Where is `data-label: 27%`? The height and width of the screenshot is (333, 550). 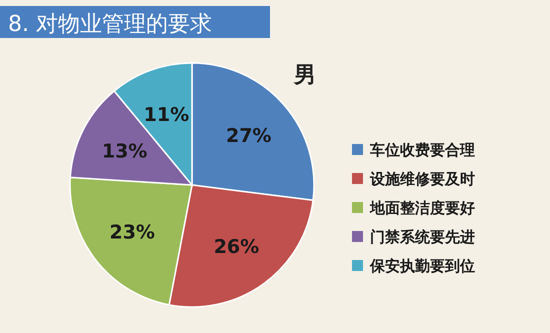
data-label: 27% is located at coordinates (249, 135).